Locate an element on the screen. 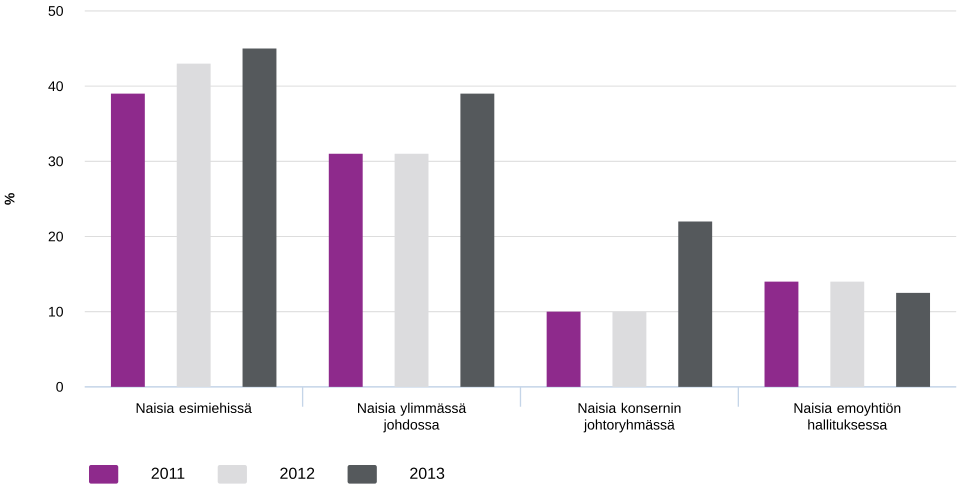  x-tick-label: Naisia emoyhtiön hallituksessa is located at coordinates (847, 416).